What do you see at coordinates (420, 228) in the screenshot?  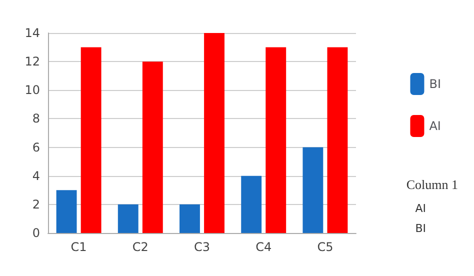 I see `text: BI` at bounding box center [420, 228].